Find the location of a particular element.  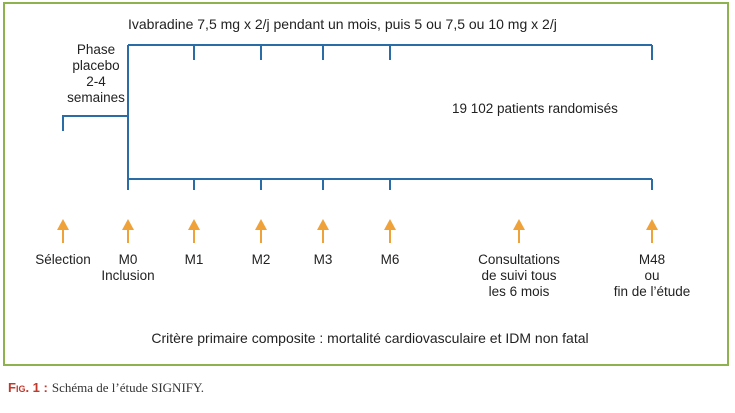

timepoint-label-m48: M48 ou fin de l’étude is located at coordinates (652, 276).